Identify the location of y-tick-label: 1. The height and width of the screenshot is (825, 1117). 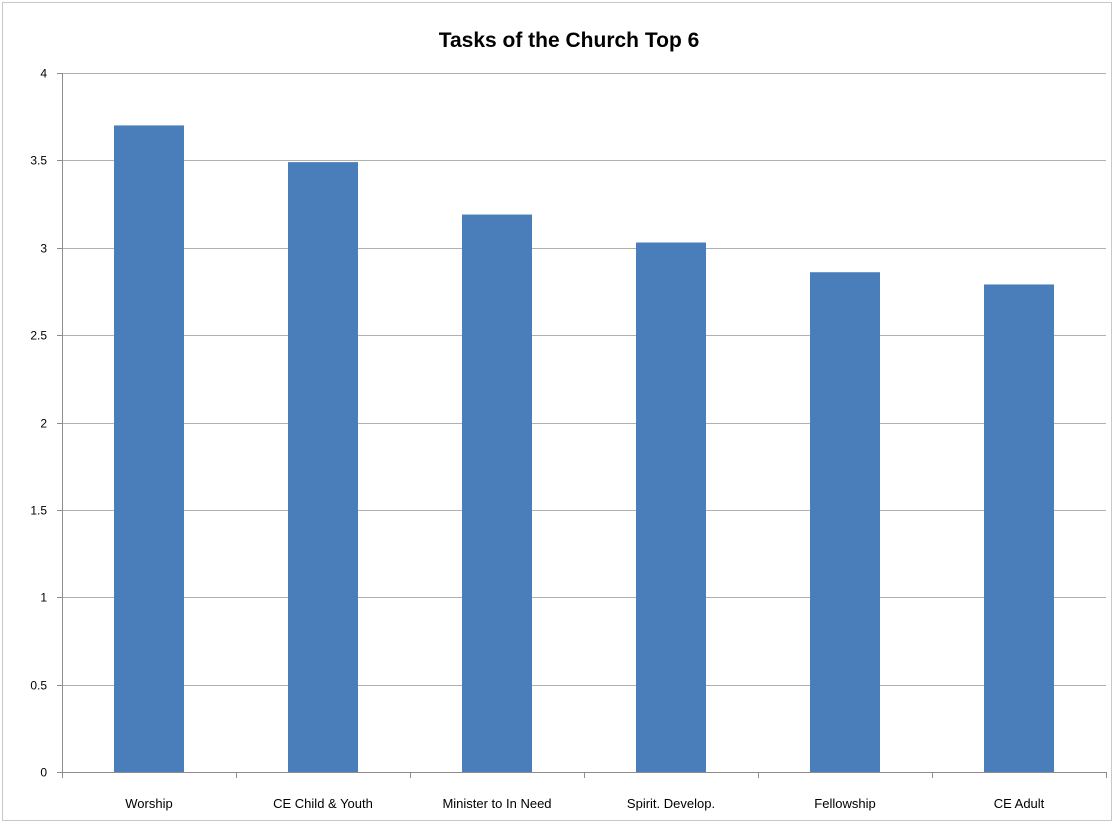
(43, 598).